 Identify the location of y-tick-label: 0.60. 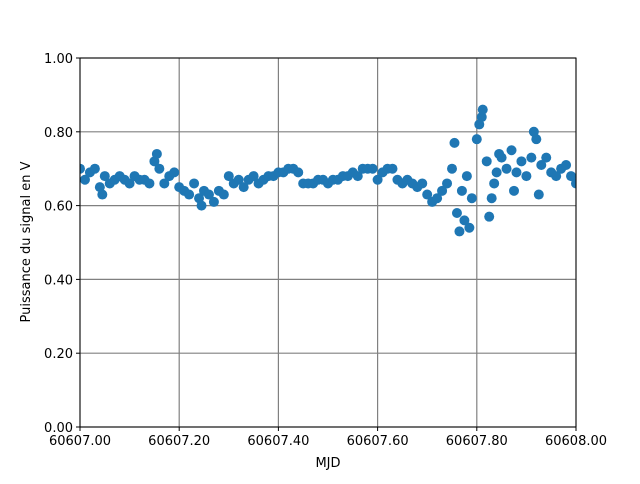
(58, 207).